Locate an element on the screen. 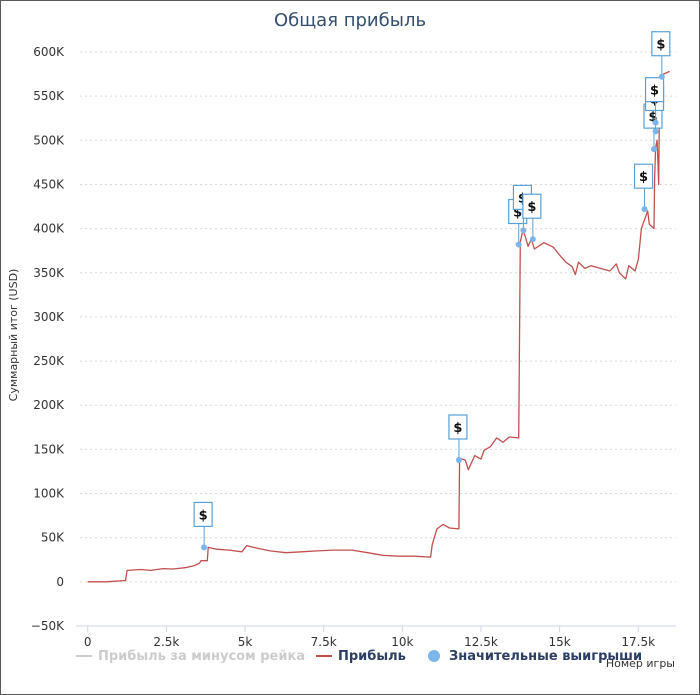  legend-symbol-notable-wins is located at coordinates (434, 656).